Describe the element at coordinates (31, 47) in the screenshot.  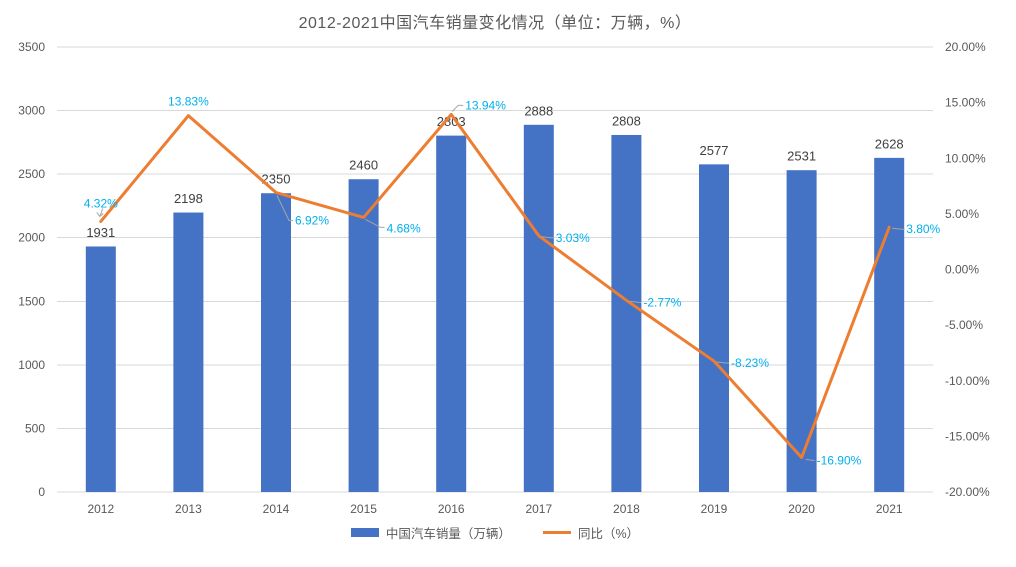
I see `left-axis-tick-label: 3500` at that location.